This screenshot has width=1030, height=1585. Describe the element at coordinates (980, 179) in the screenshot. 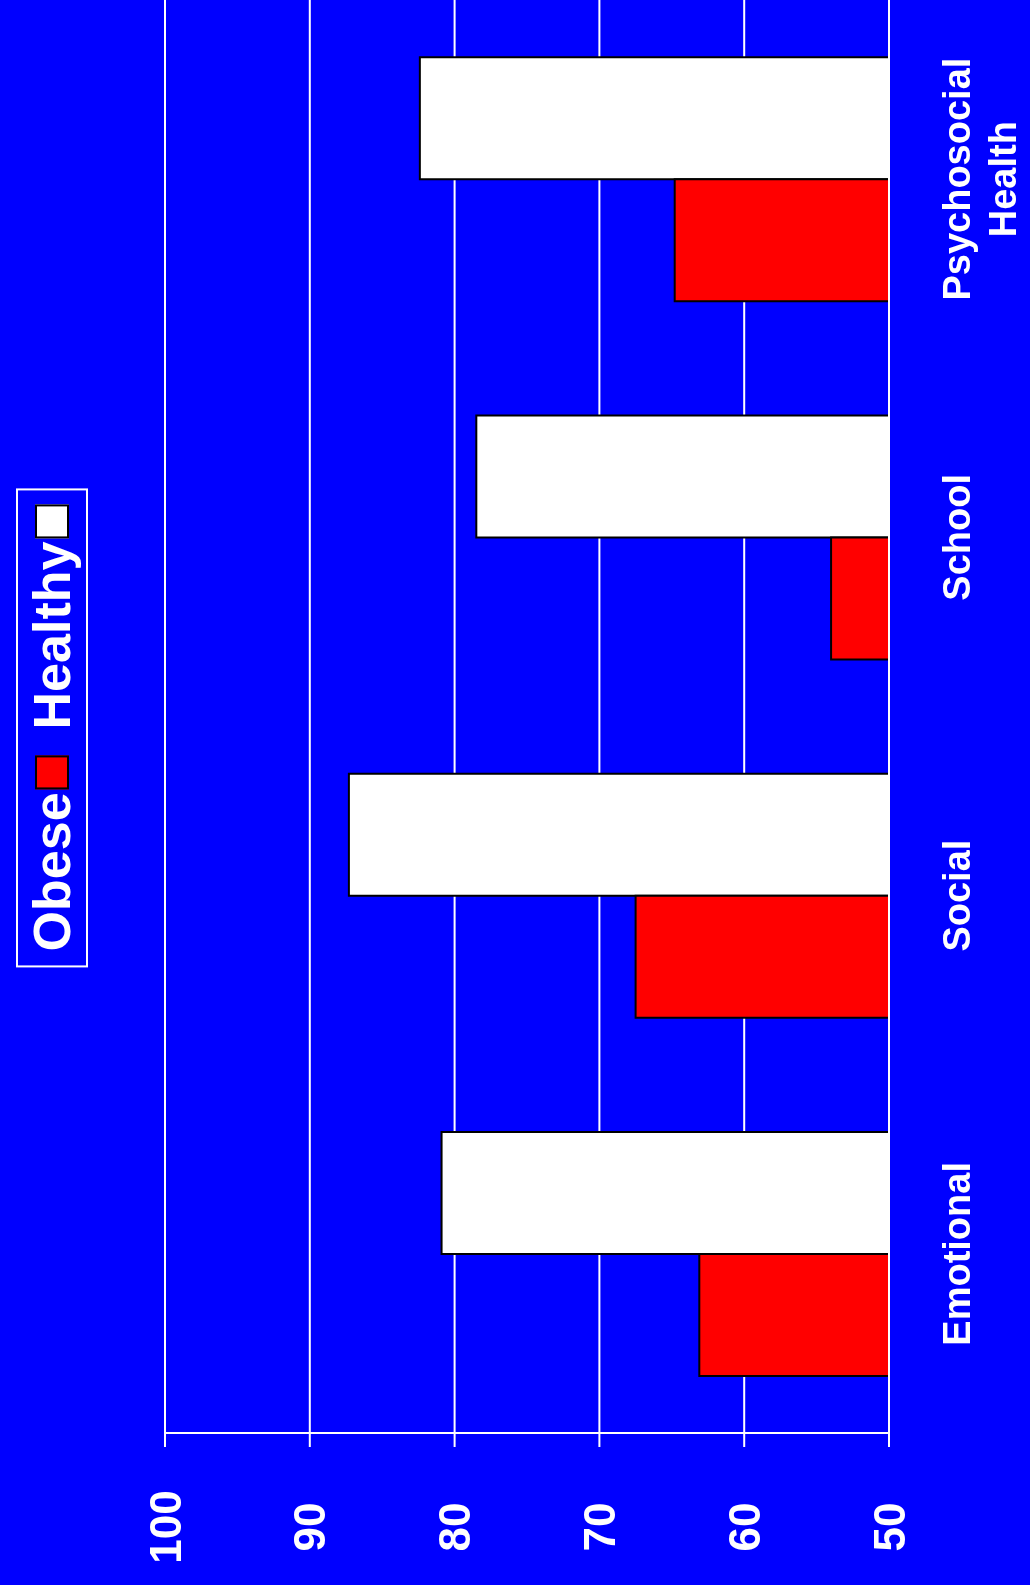

I see `y-tick-label: Psychosocial Health` at that location.